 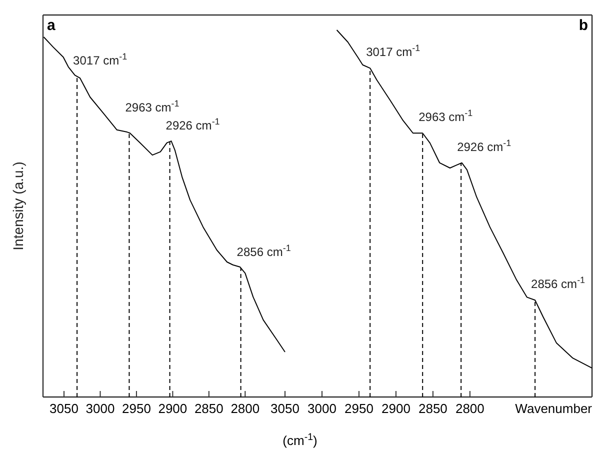 I want to click on y-axis-title: Intensity (a.u.), so click(x=18, y=206).